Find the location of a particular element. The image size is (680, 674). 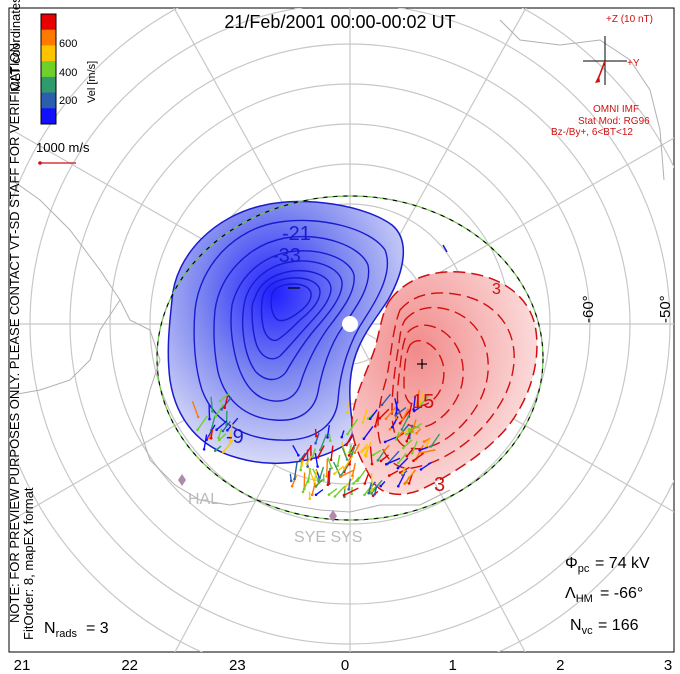

scale-vector-arrow is located at coordinates (57, 163).